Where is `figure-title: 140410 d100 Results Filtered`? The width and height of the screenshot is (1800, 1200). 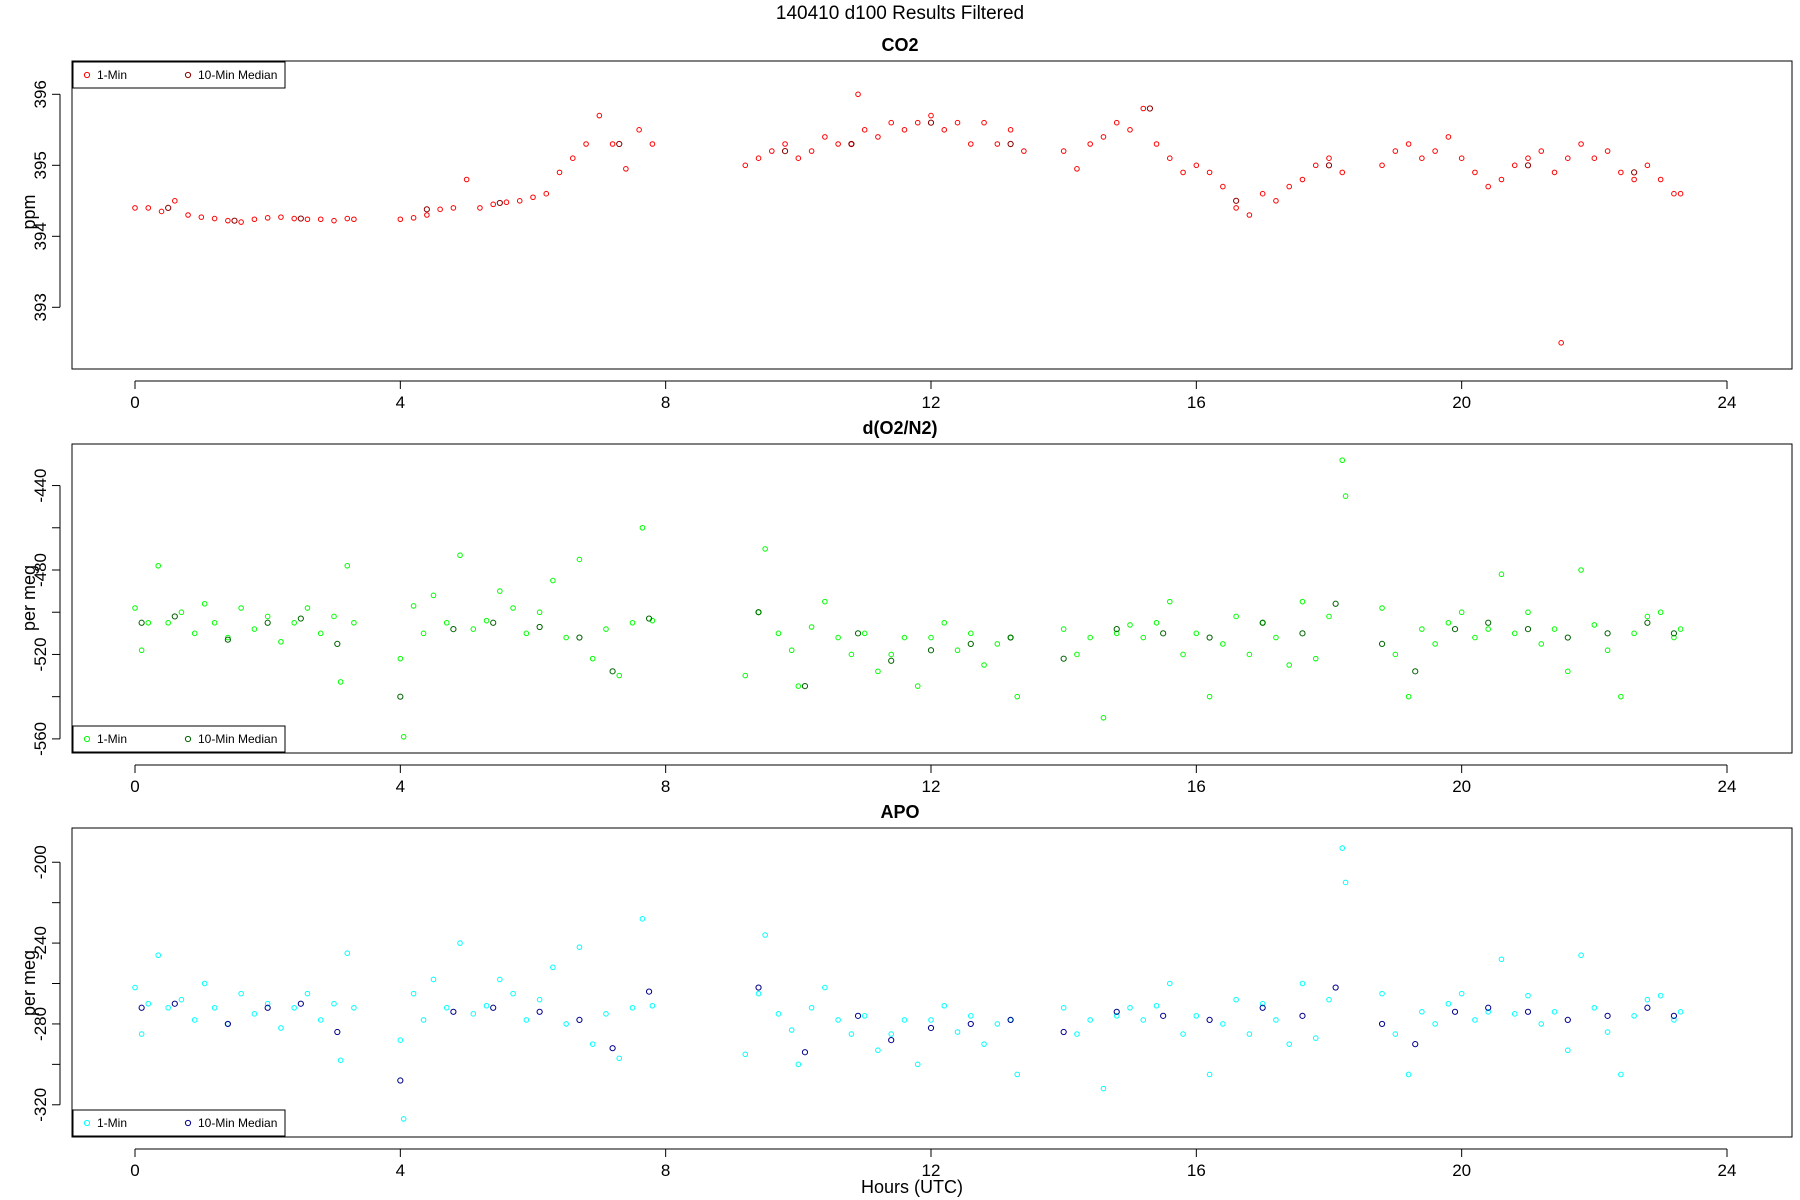
figure-title: 140410 d100 Results Filtered is located at coordinates (900, 13).